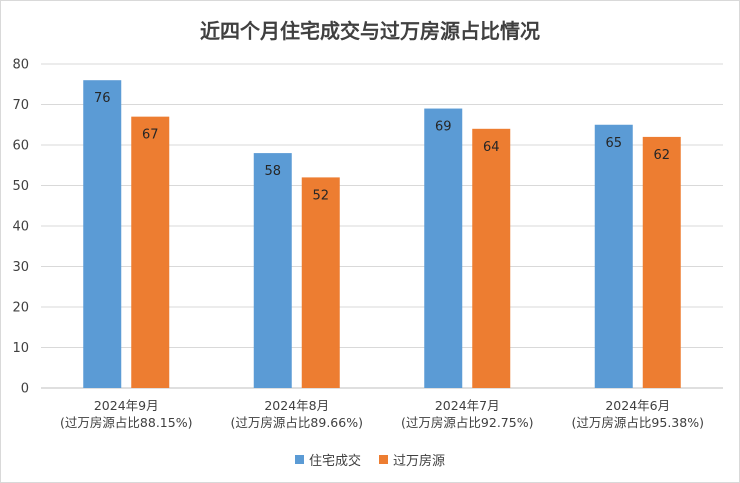  What do you see at coordinates (25, 389) in the screenshot?
I see `y-tick-label-0: 0` at bounding box center [25, 389].